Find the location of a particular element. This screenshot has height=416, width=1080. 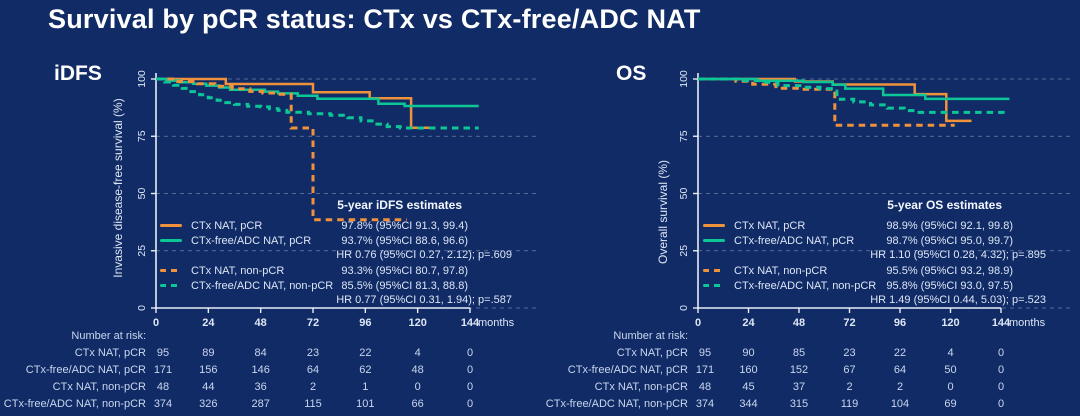

legend-estimate-value: 95.8% (95%CI 93.0, 97.5) is located at coordinates (949, 285).